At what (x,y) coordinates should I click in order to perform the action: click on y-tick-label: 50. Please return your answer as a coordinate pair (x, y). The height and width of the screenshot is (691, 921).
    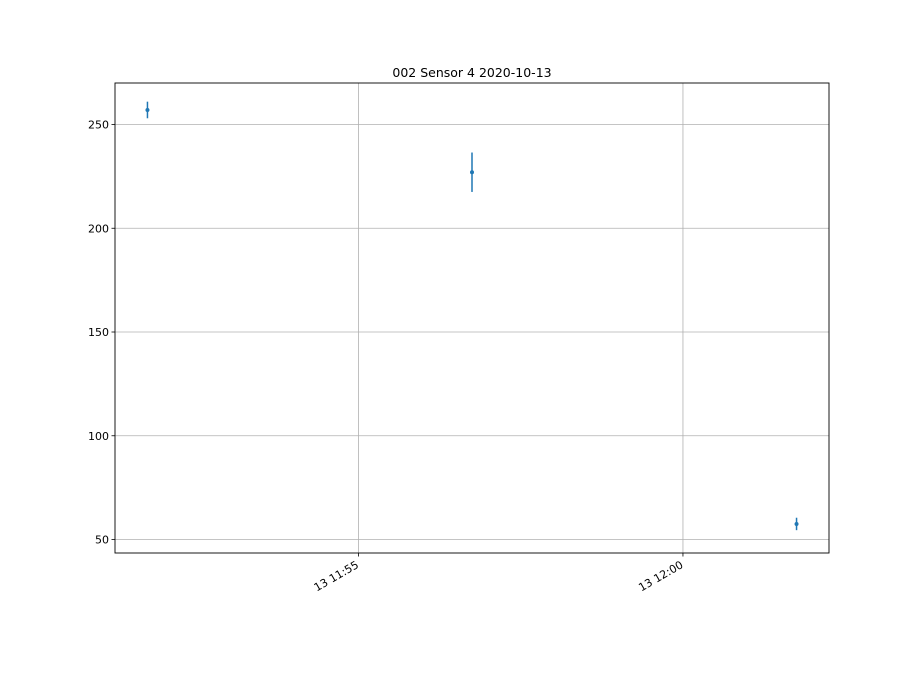
    Looking at the image, I should click on (102, 540).